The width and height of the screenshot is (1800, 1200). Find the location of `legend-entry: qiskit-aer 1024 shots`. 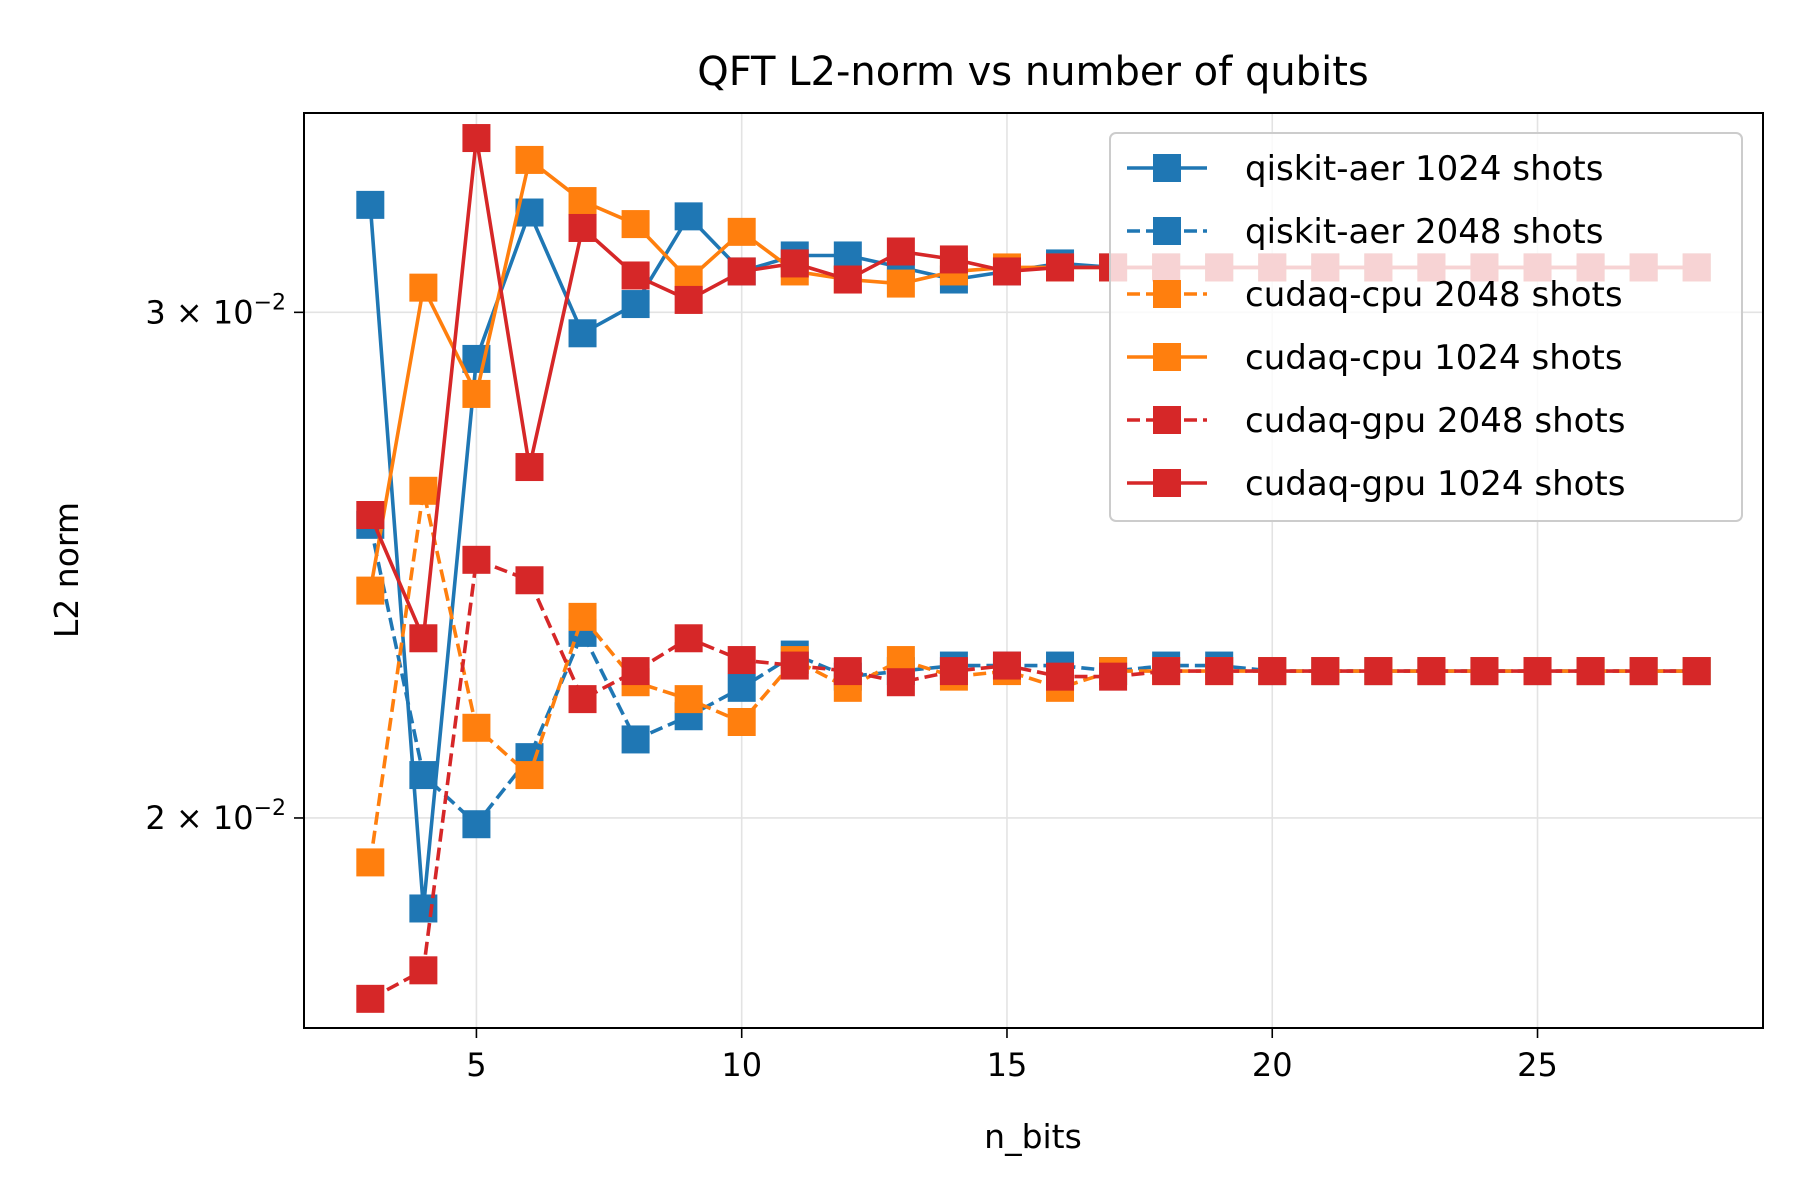

legend-entry: qiskit-aer 1024 shots is located at coordinates (1365, 169).